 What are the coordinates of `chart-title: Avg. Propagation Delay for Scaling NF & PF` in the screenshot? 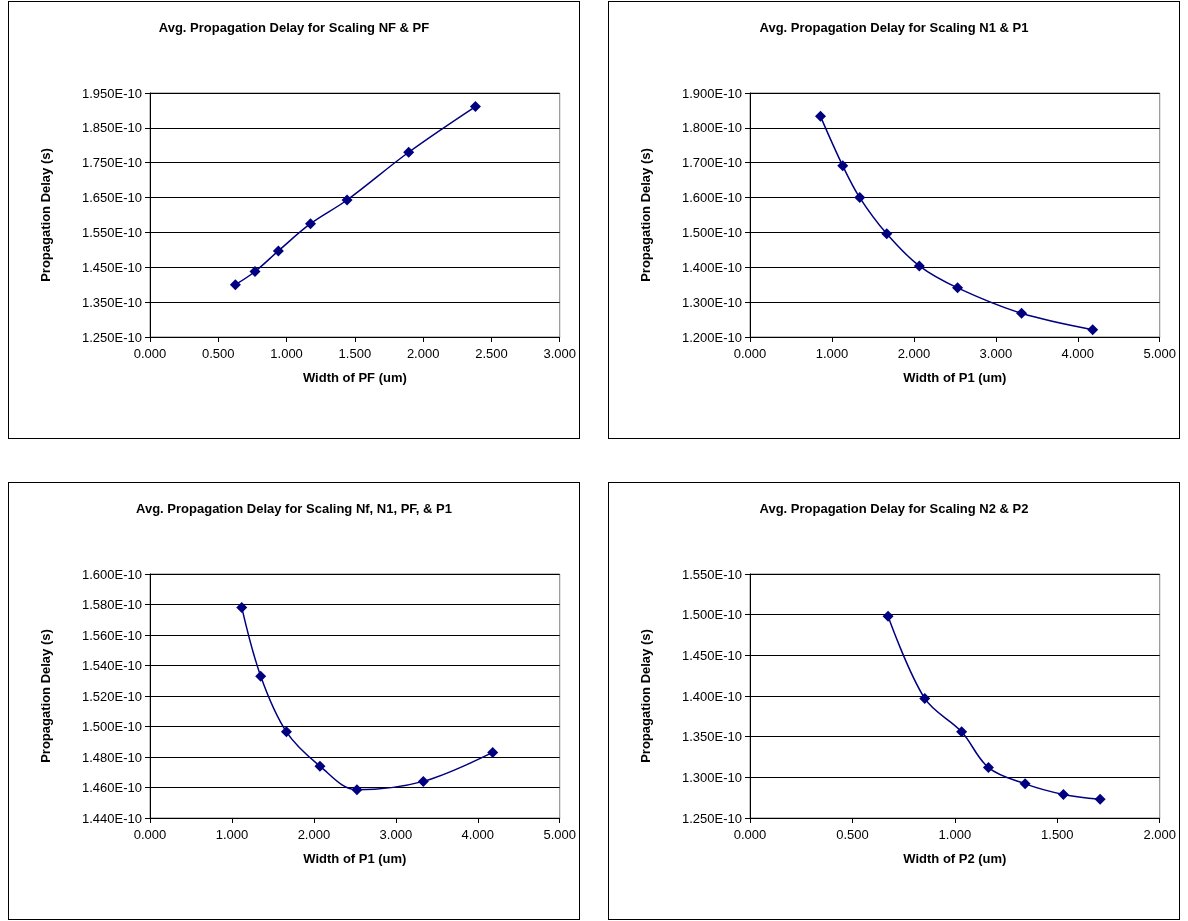 It's located at (294, 27).